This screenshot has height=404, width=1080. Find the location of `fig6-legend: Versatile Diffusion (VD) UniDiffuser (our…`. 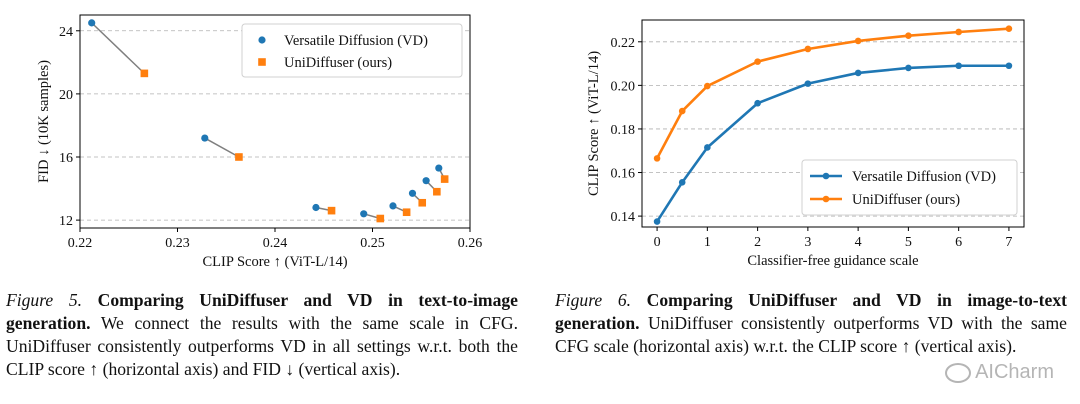

fig6-legend: Versatile Diffusion (VD) UniDiffuser (our… is located at coordinates (909, 187).